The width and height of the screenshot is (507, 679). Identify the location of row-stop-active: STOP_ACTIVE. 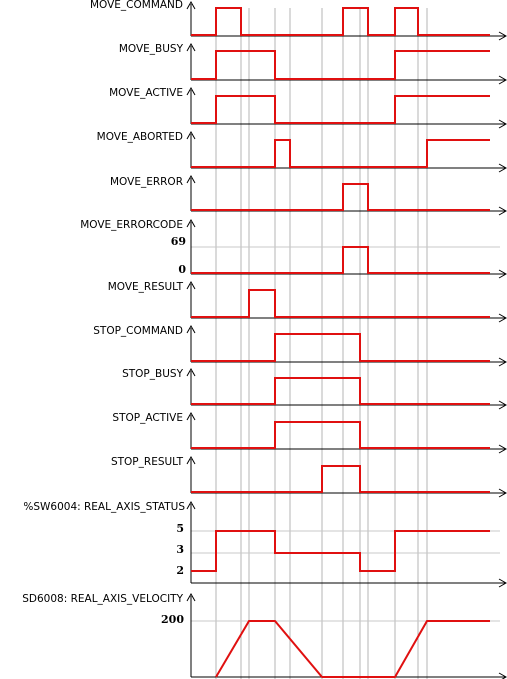
(309, 432).